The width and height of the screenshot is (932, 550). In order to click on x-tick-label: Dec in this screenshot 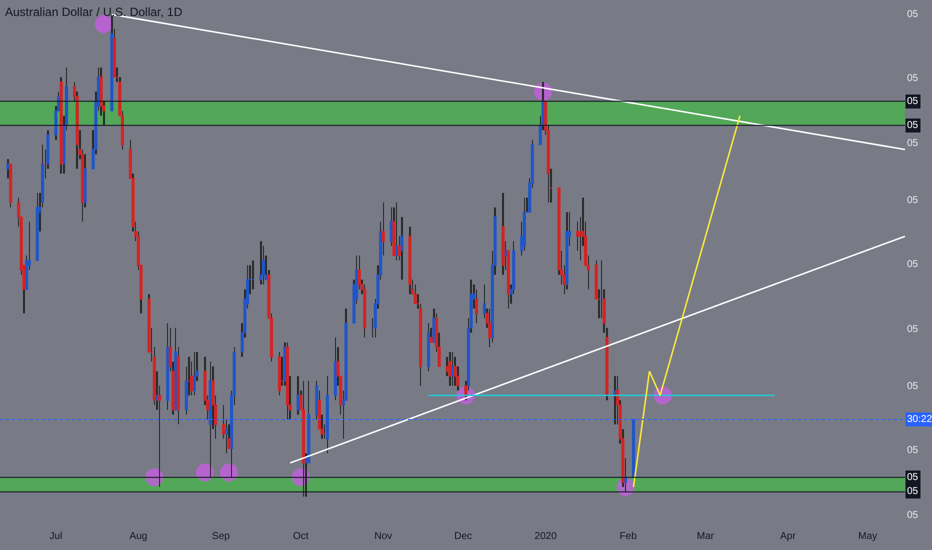, I will do `click(463, 536)`.